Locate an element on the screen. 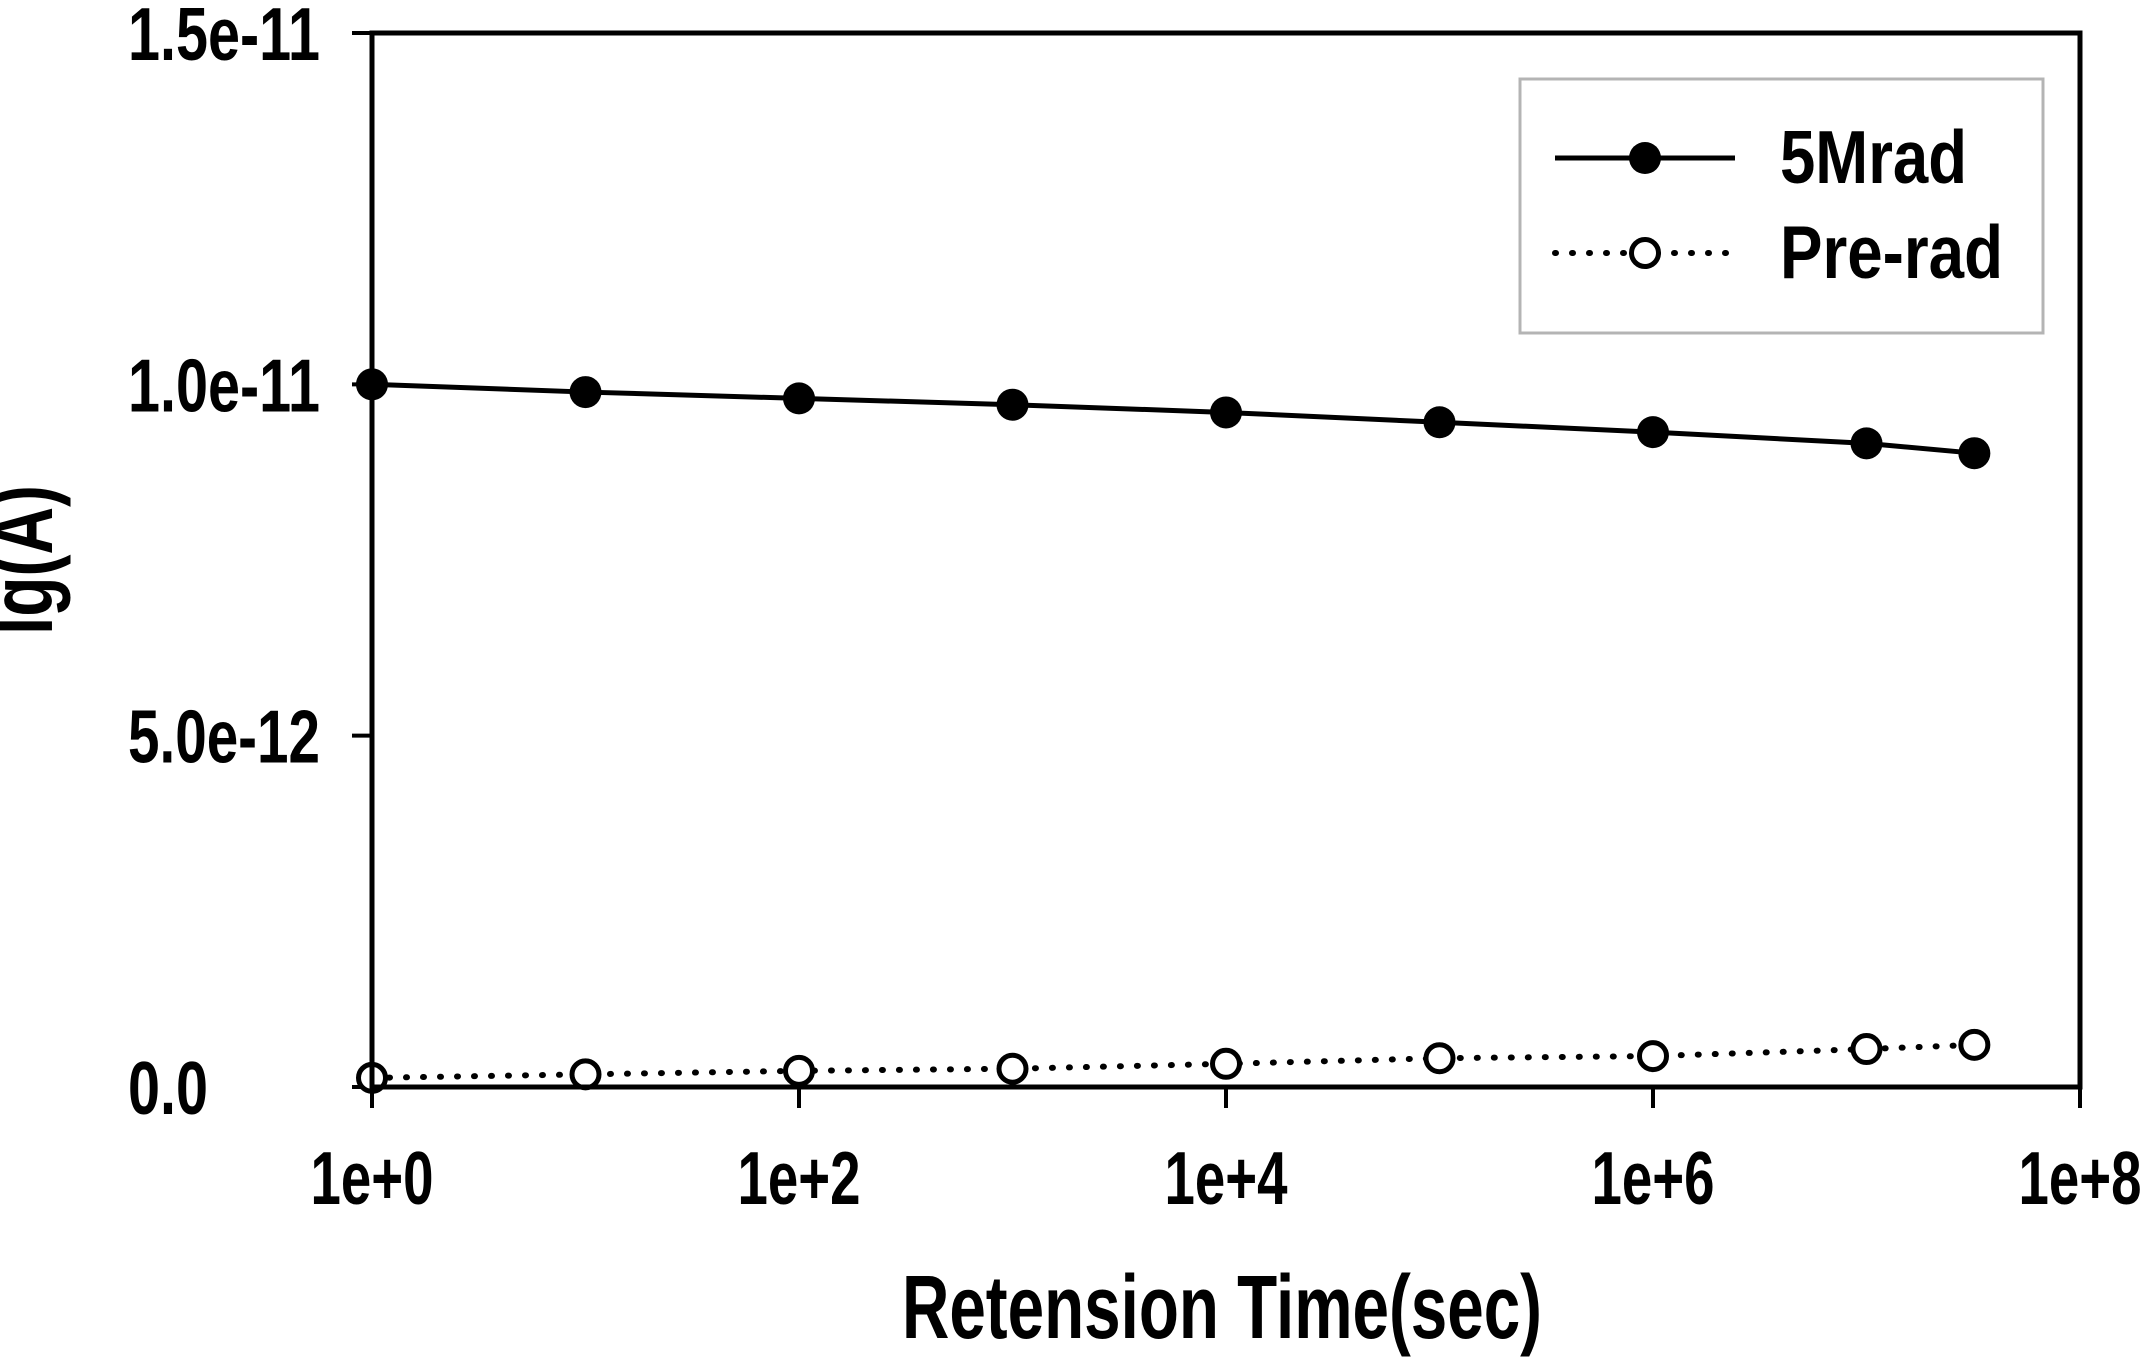  y-axis-tick-label: 5.0e-12 is located at coordinates (224, 737).